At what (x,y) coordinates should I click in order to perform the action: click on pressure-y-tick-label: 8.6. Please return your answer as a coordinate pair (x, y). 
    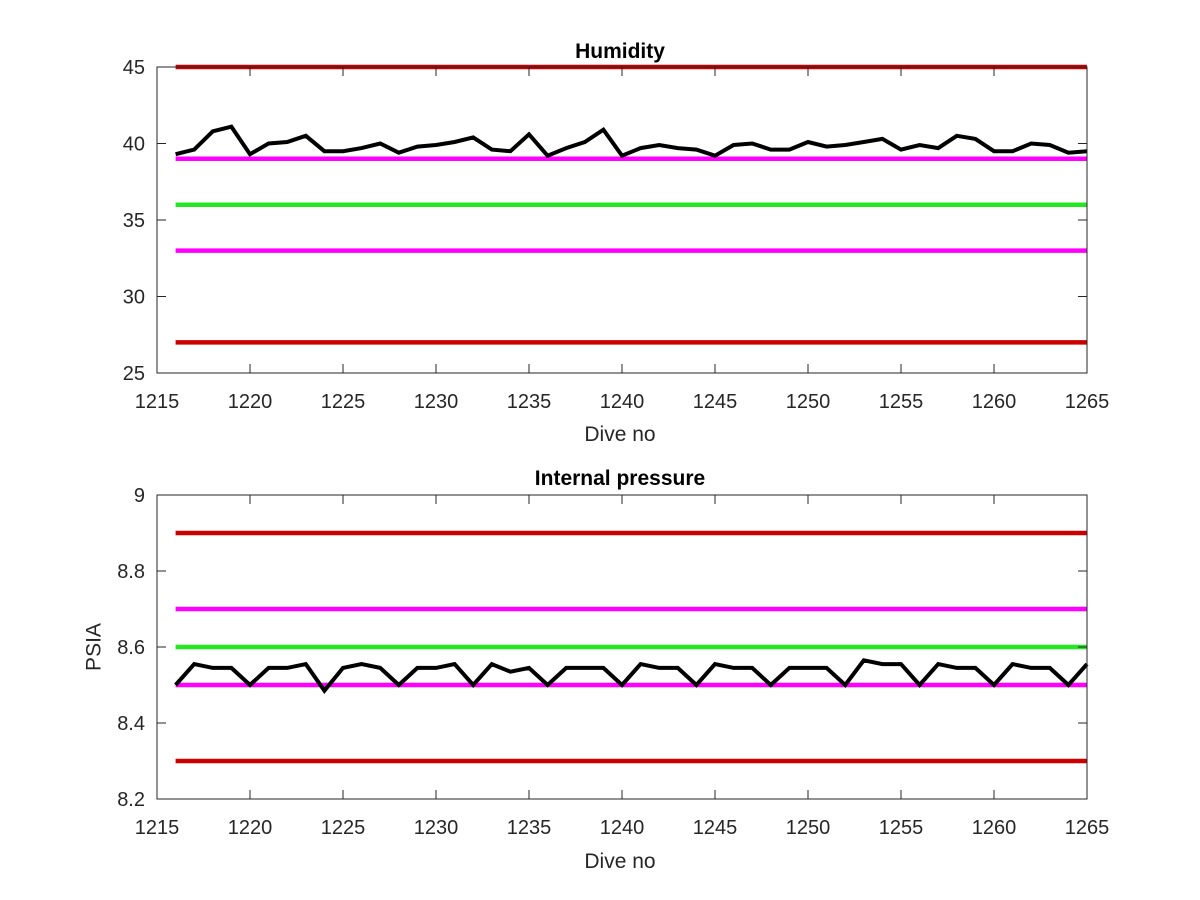
    Looking at the image, I should click on (131, 648).